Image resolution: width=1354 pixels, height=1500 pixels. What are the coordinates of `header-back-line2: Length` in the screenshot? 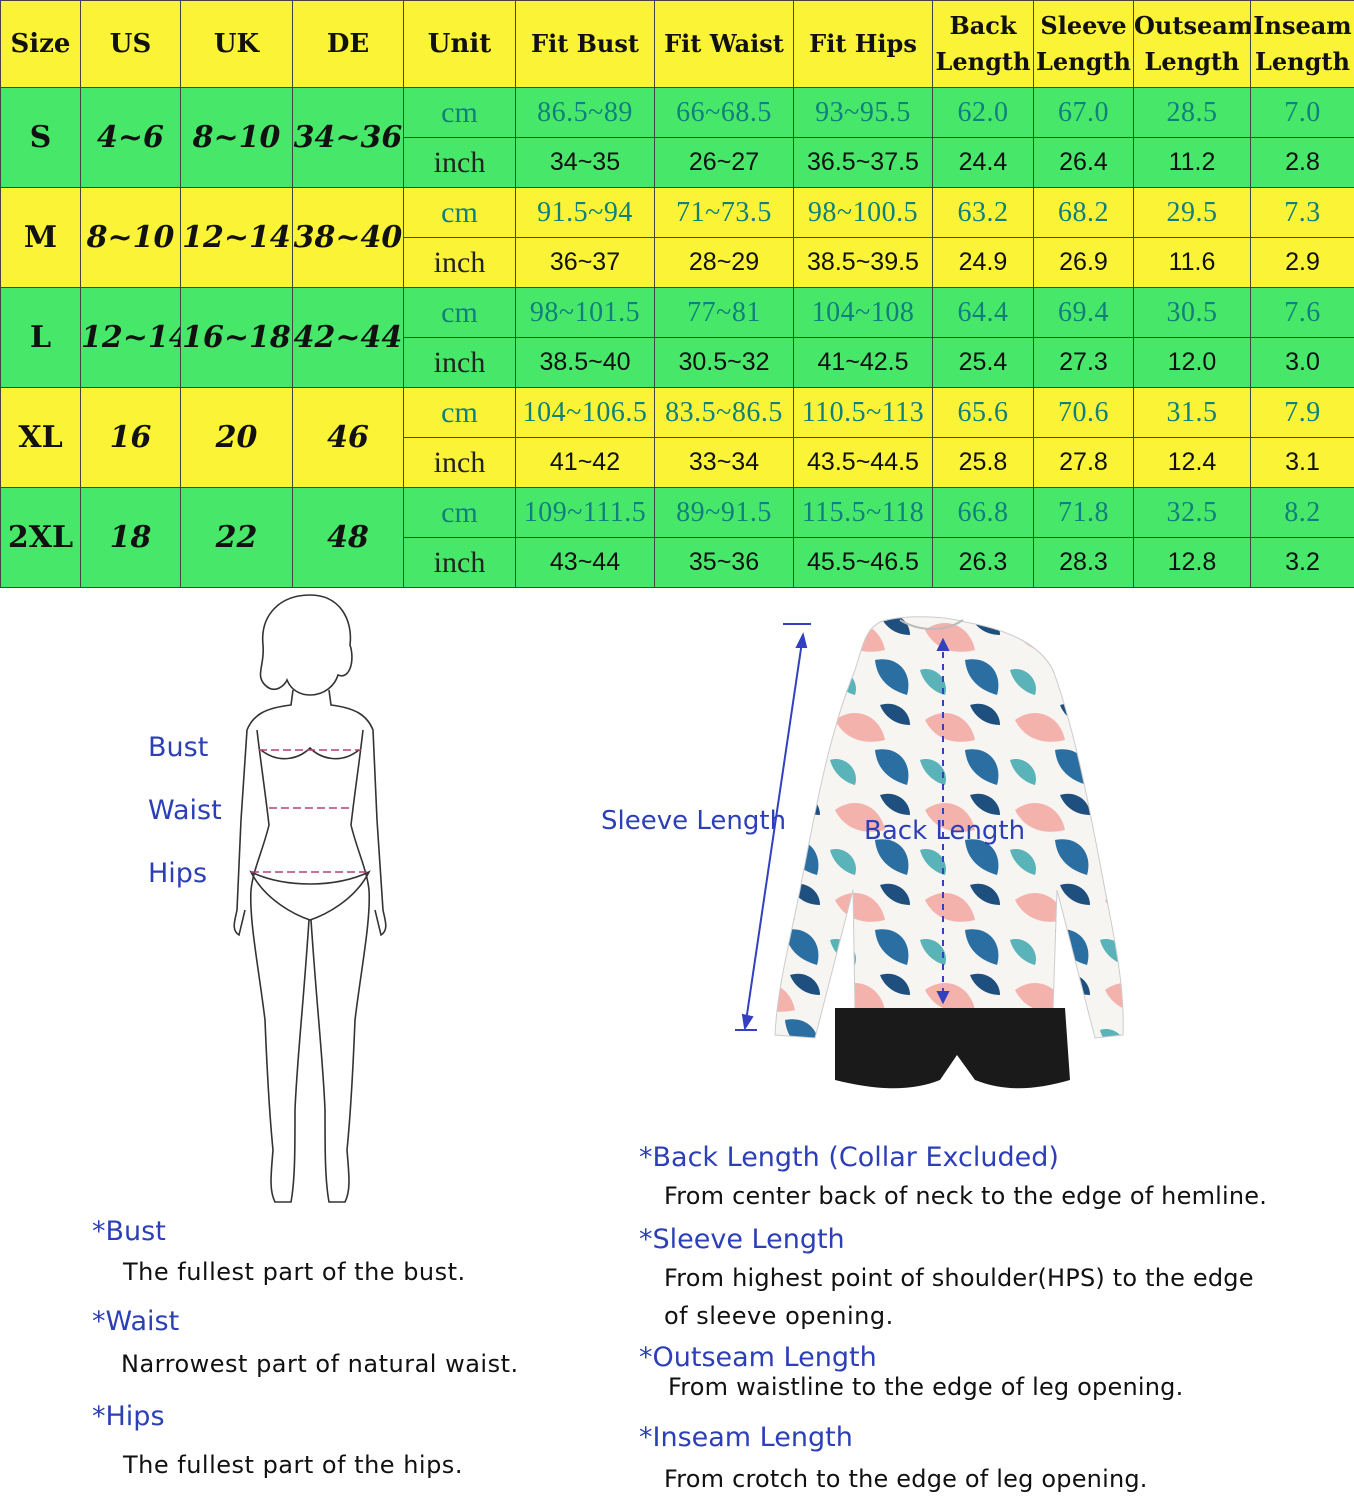 It's located at (983, 61).